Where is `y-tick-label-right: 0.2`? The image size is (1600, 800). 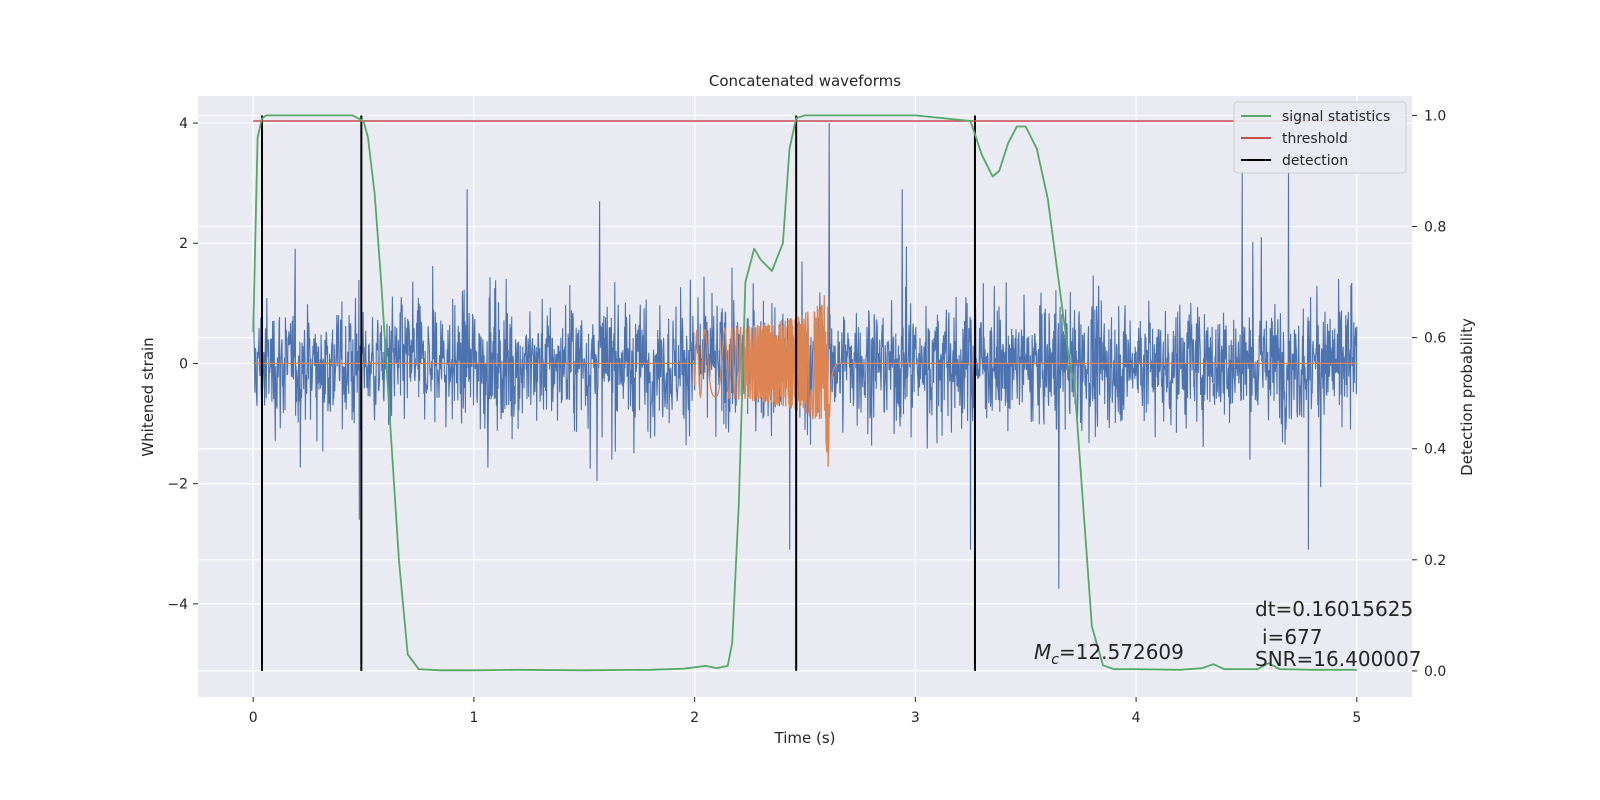
y-tick-label-right: 0.2 is located at coordinates (1435, 561).